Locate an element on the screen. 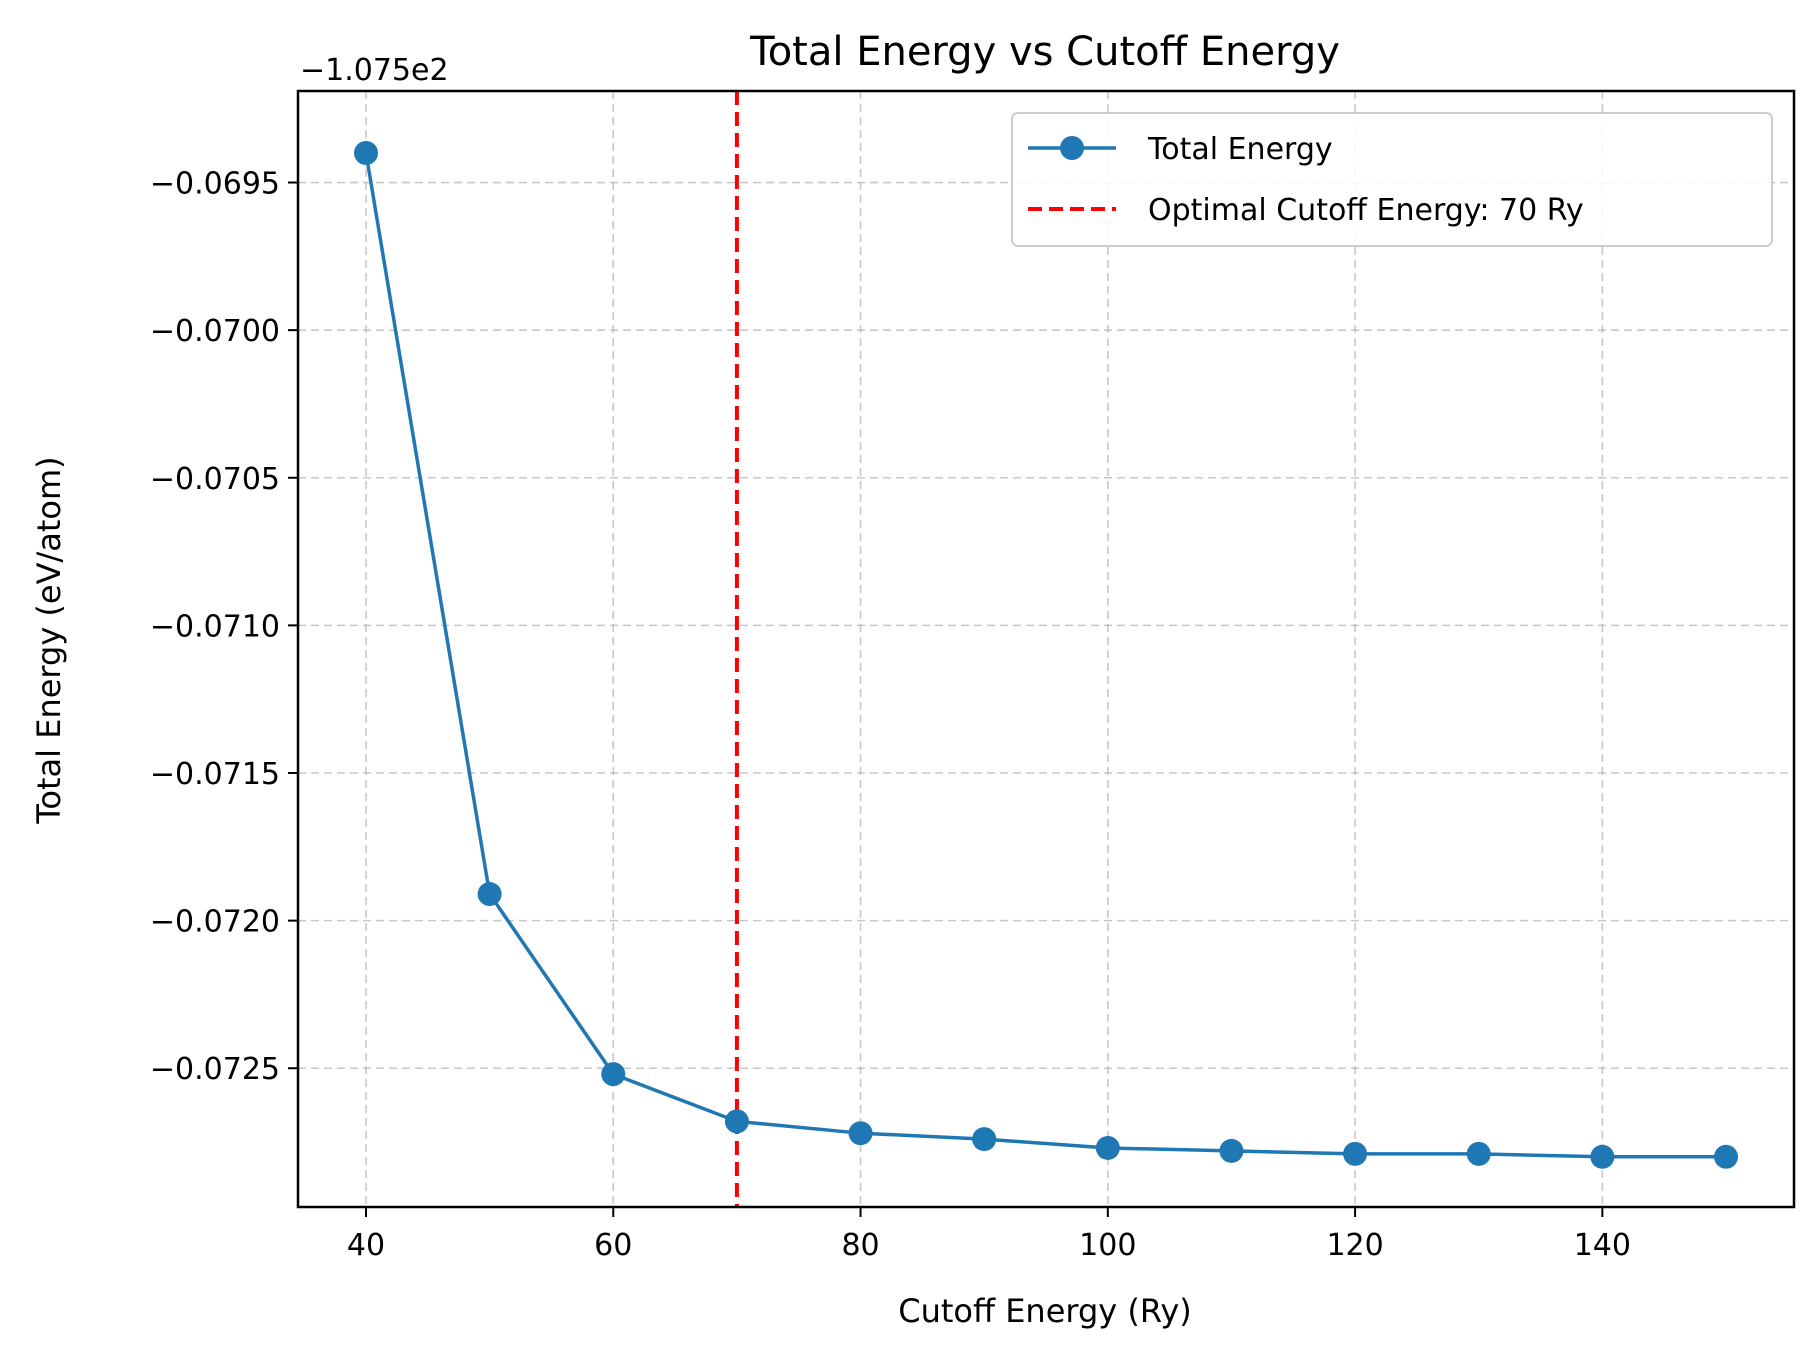 This screenshot has height=1357, width=1814. legend-box is located at coordinates (1392, 179).